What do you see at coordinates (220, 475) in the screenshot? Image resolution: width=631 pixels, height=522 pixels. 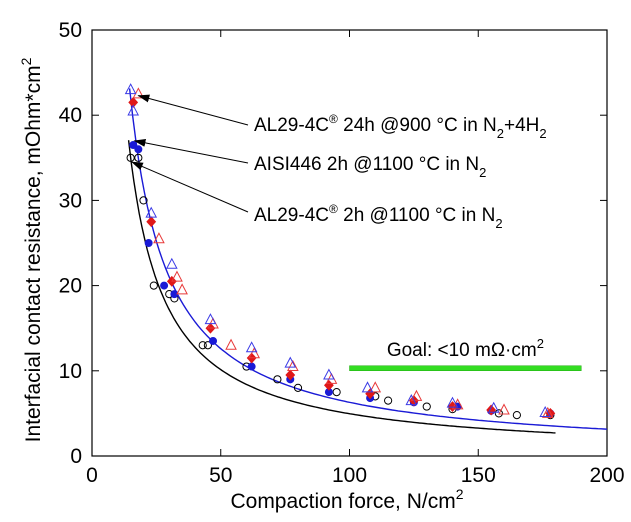 I see `x-tick-label: 50` at bounding box center [220, 475].